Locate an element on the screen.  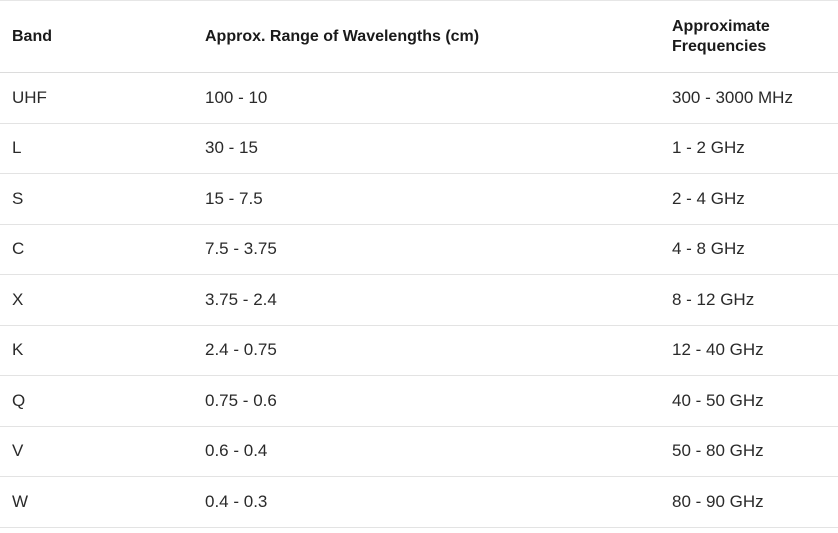
cell-wavelength: 100 - 10 is located at coordinates (236, 97).